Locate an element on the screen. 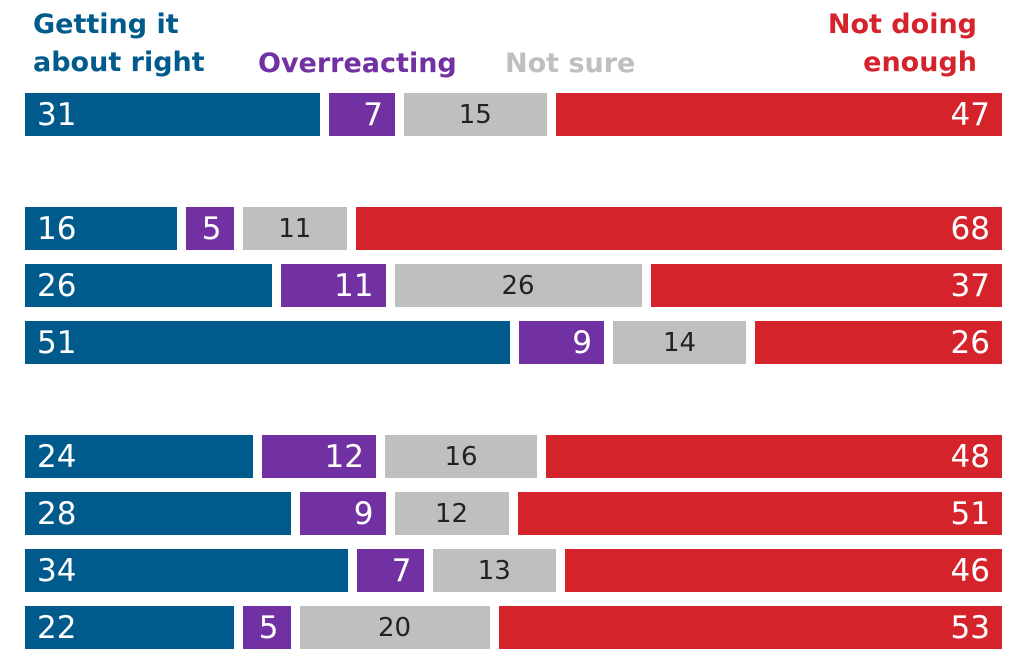 The height and width of the screenshot is (650, 1012). bar: 34 is located at coordinates (186, 570).